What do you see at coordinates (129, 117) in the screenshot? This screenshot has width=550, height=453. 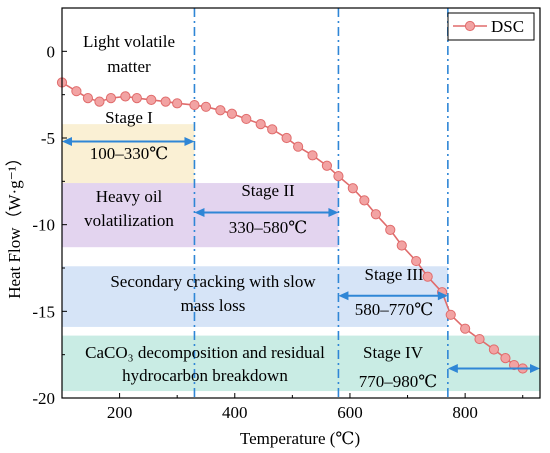 I see `stage1-title: Stage I` at bounding box center [129, 117].